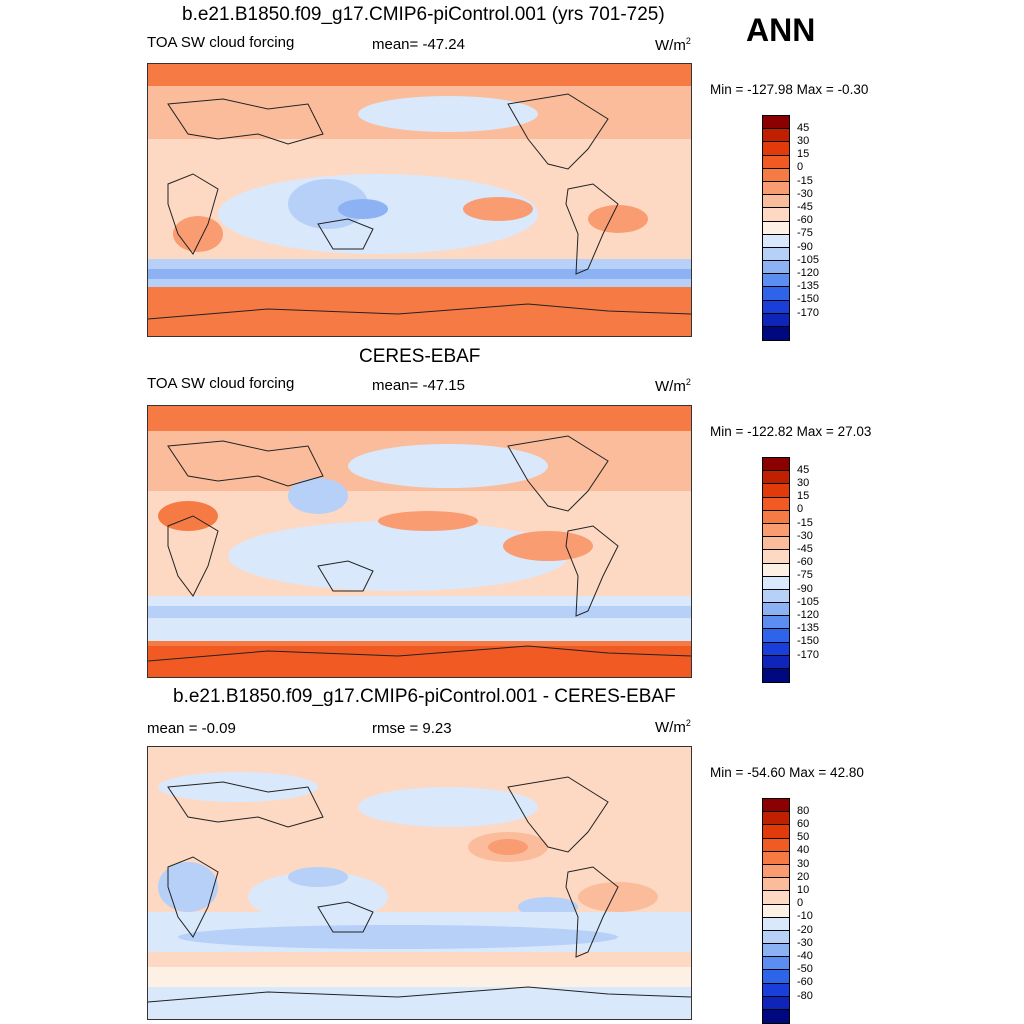 The width and height of the screenshot is (1024, 1024). What do you see at coordinates (221, 42) in the screenshot?
I see `panel1-variable-label: TOA SW cloud forcing` at bounding box center [221, 42].